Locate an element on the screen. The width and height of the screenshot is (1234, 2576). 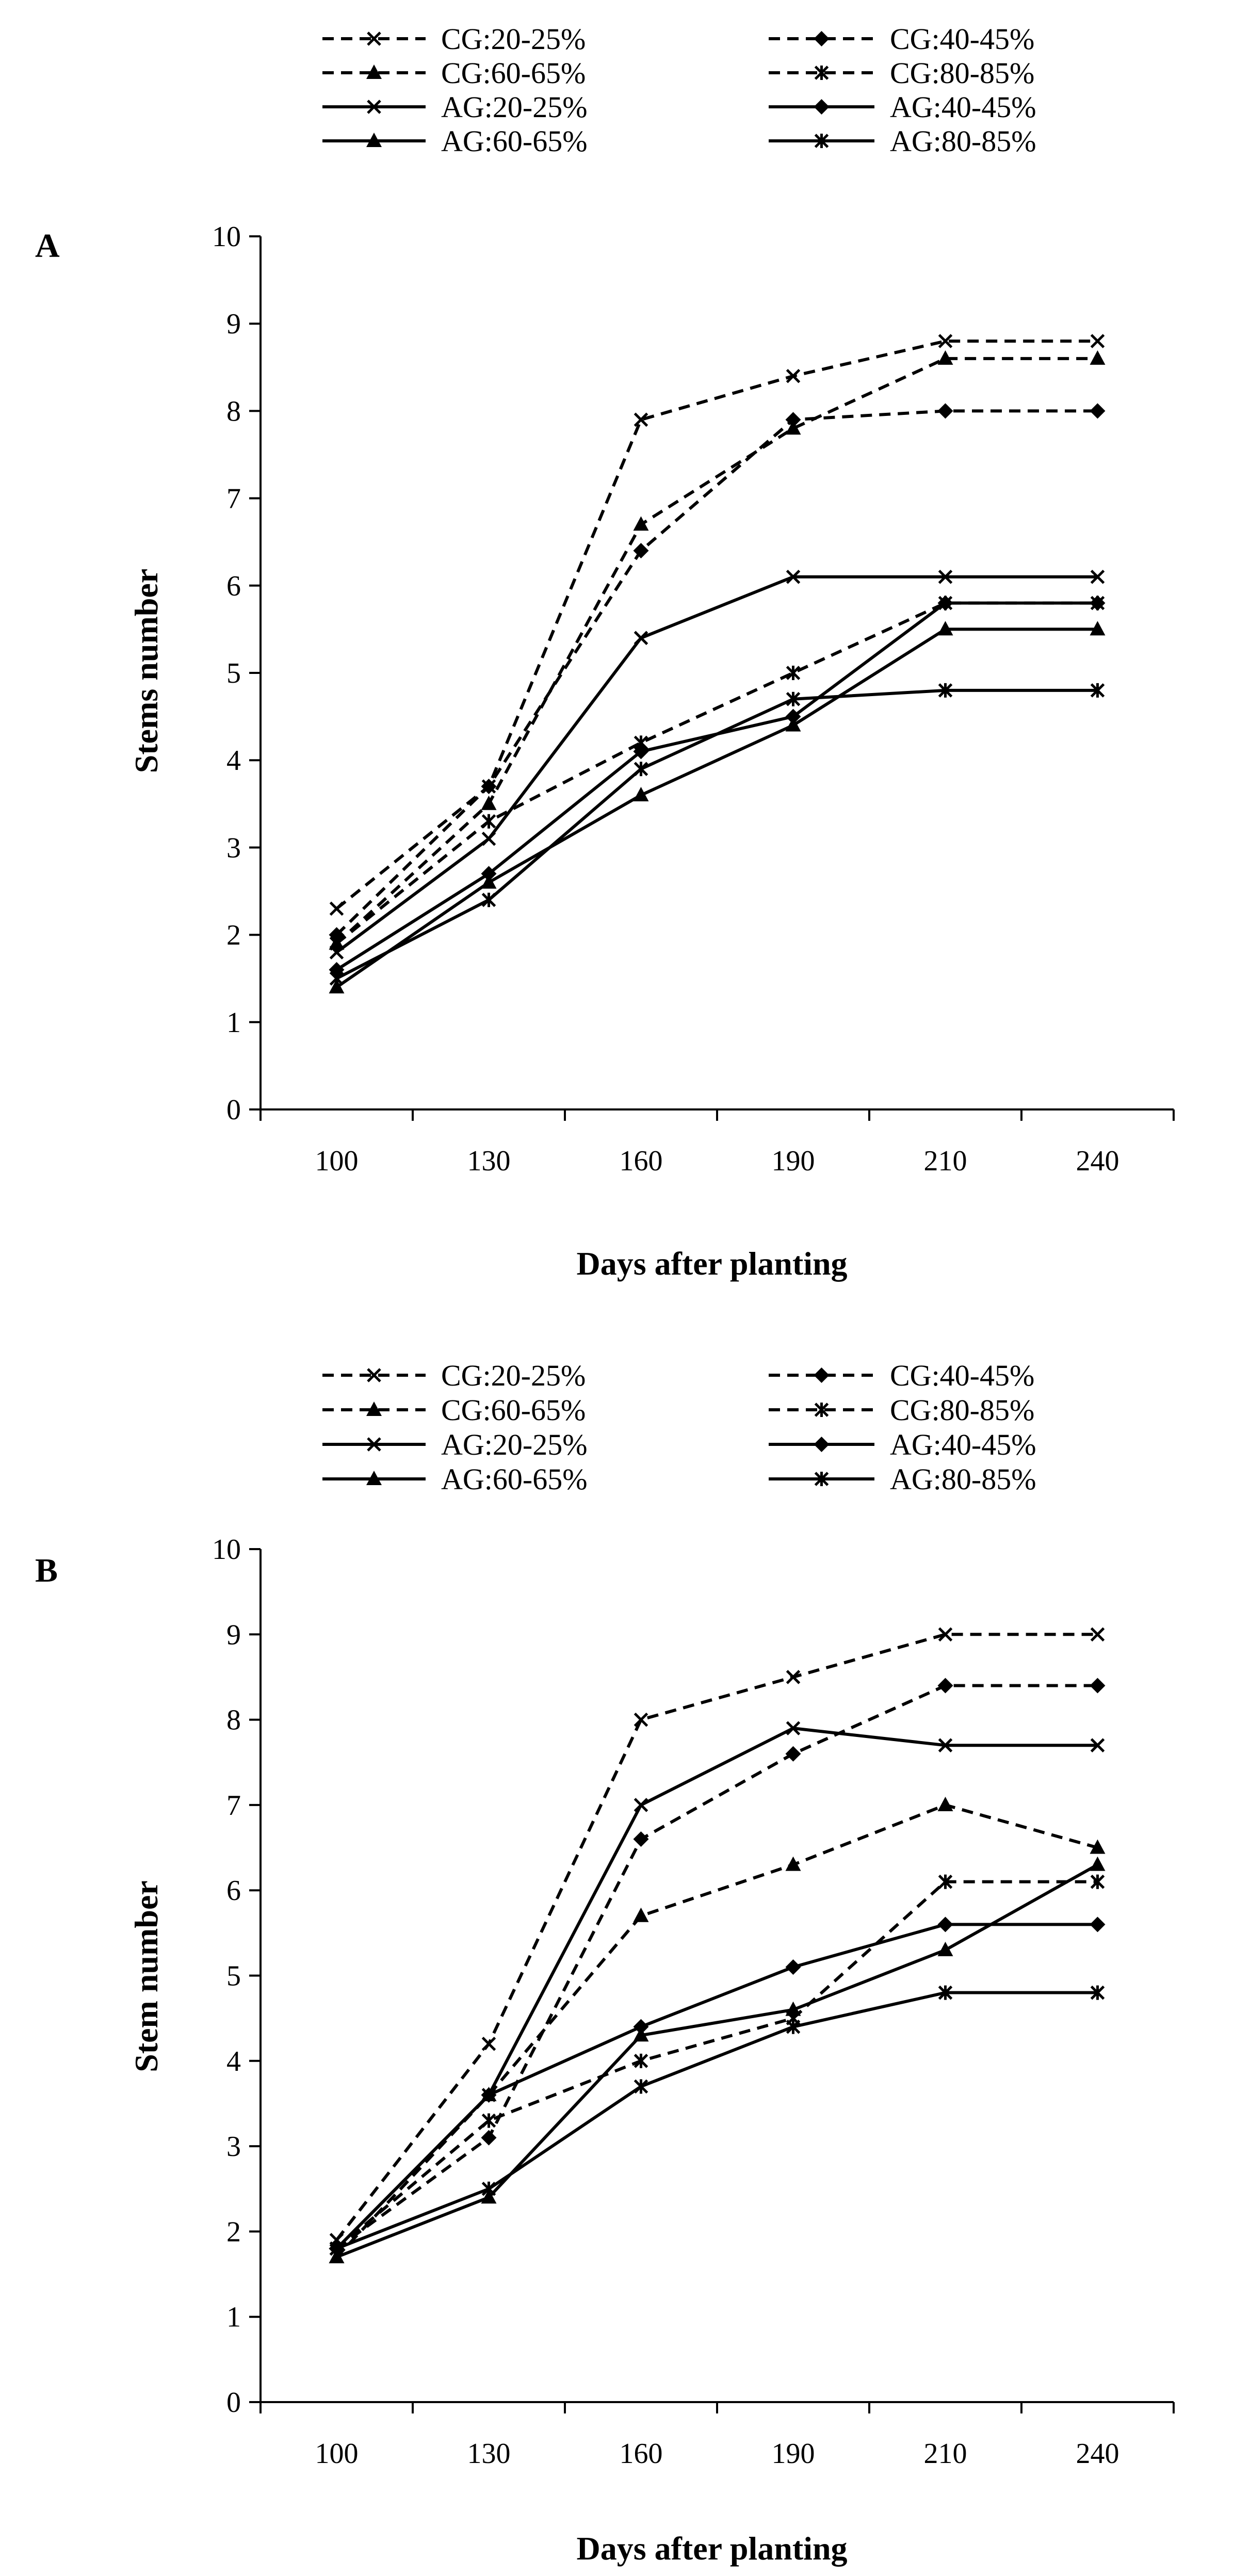
series-cg-20-25- is located at coordinates (717, 625).